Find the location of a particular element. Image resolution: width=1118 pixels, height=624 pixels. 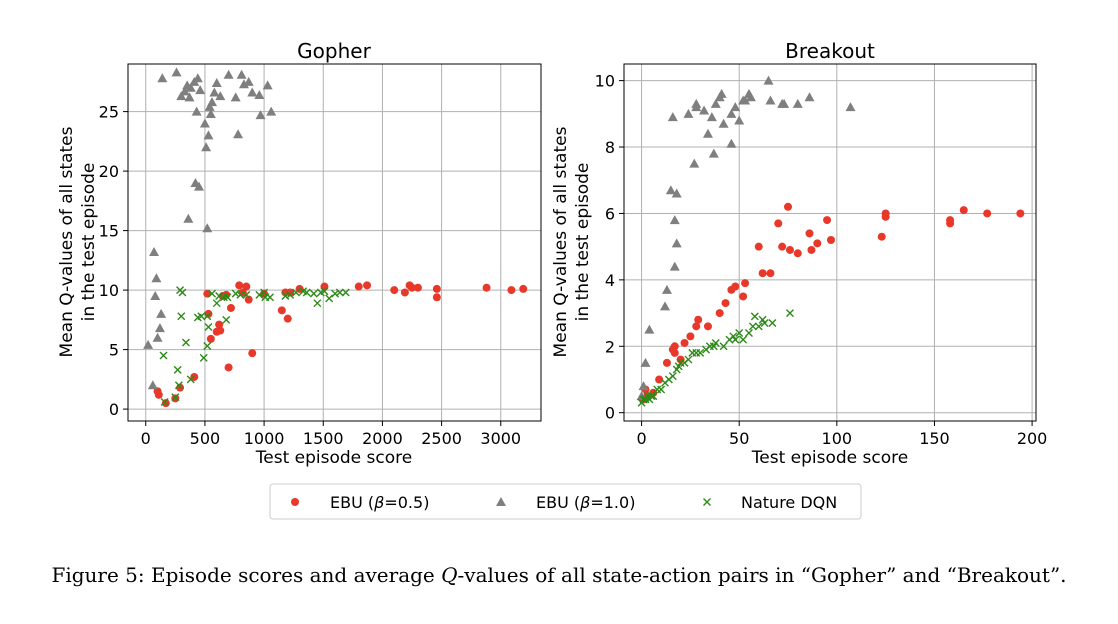

gopher-y-axis-label-line1: Mean Q-values of all states is located at coordinates (67, 241).